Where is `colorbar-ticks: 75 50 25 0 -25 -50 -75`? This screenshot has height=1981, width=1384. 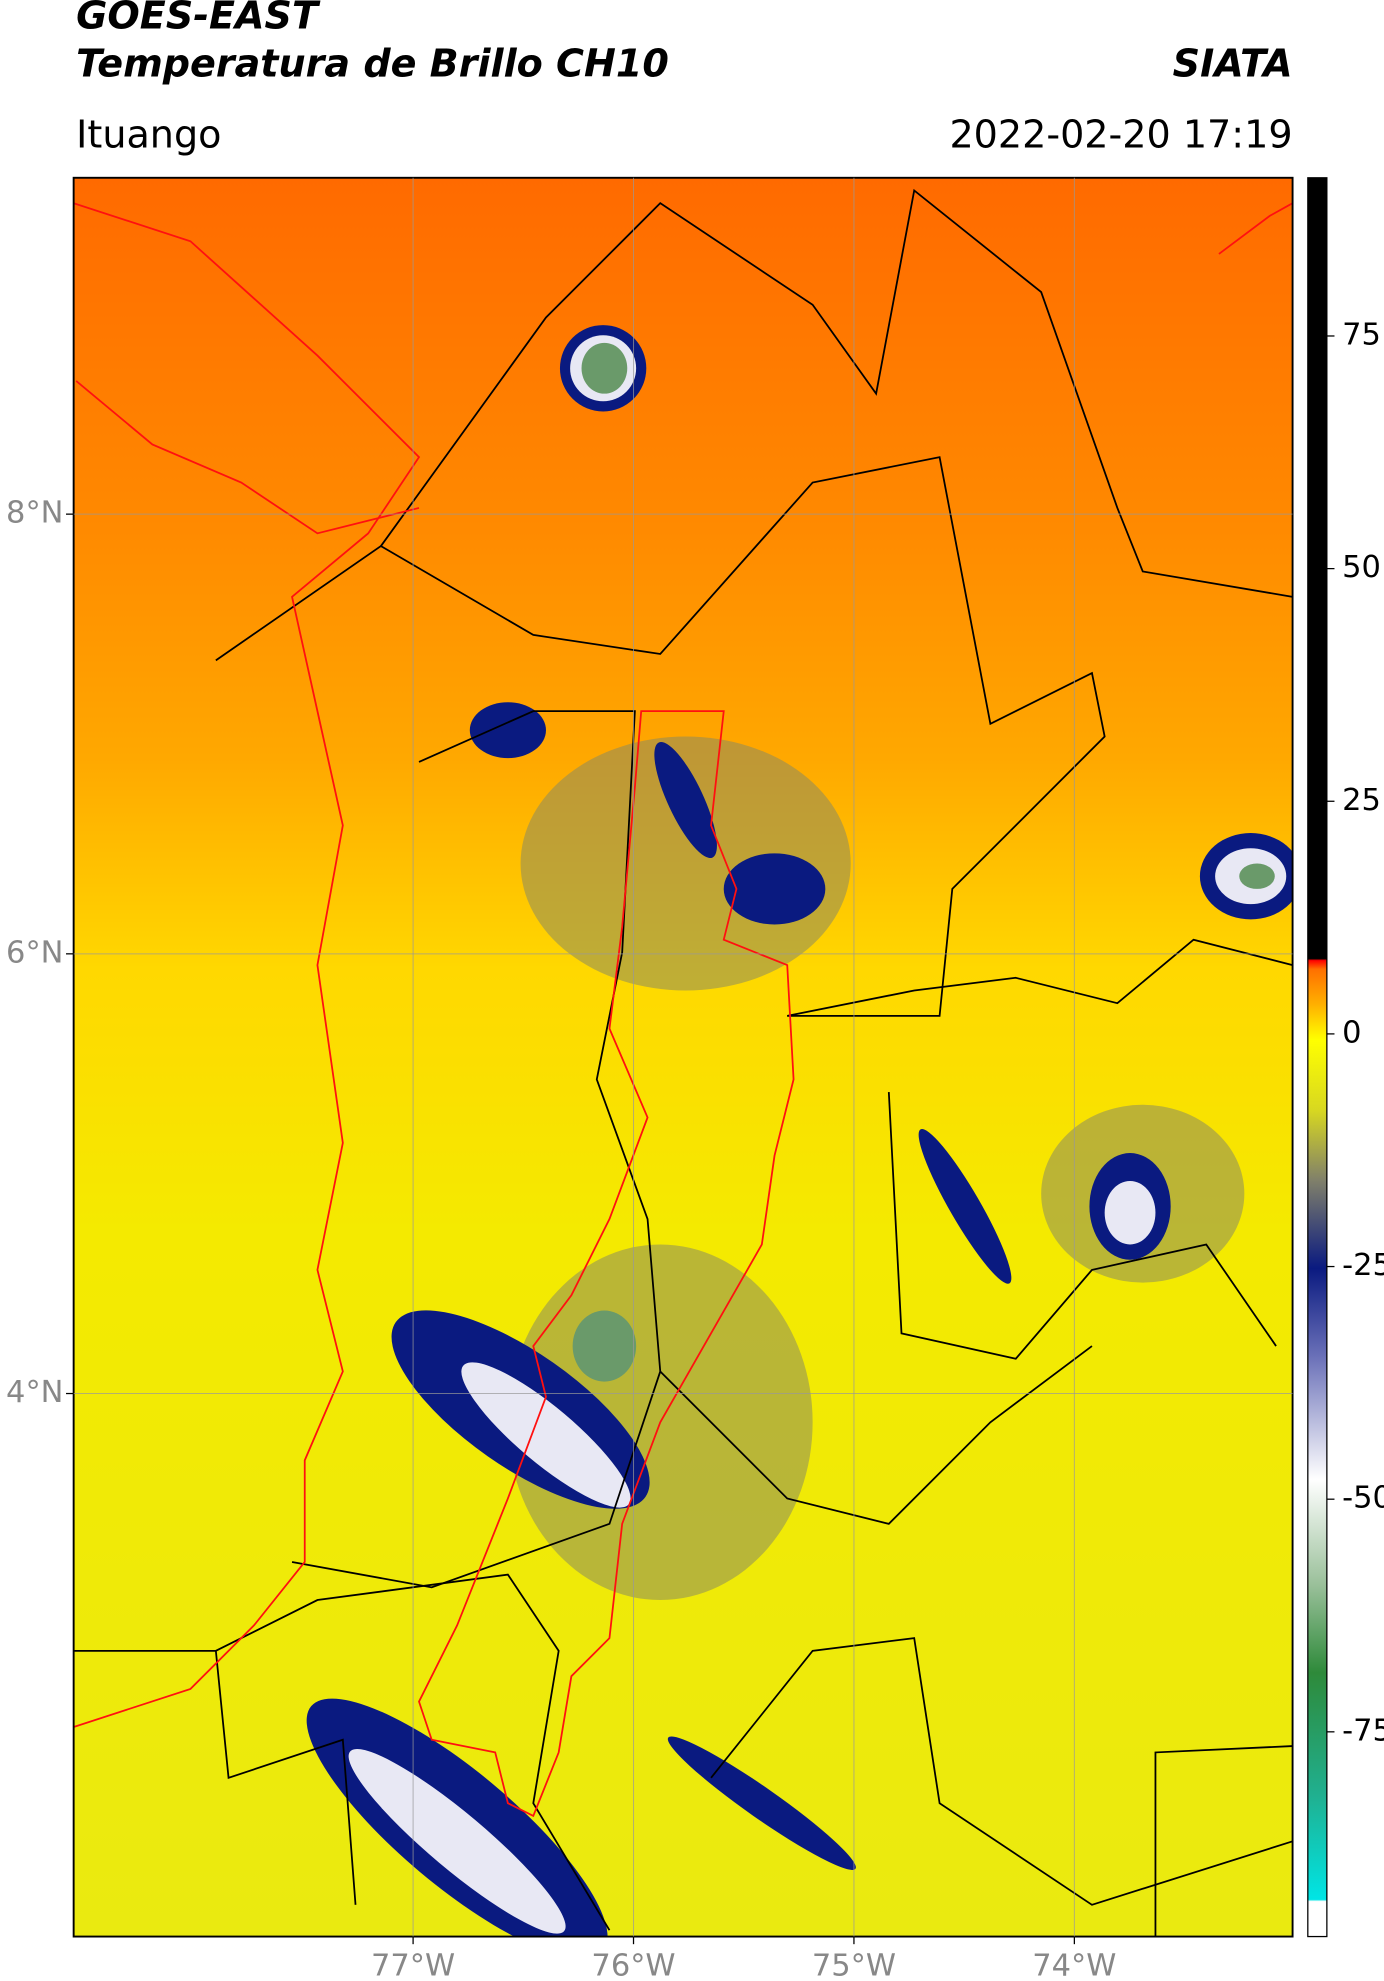 colorbar-ticks: 75 50 25 0 -25 -50 -75 is located at coordinates (1355, 1032).